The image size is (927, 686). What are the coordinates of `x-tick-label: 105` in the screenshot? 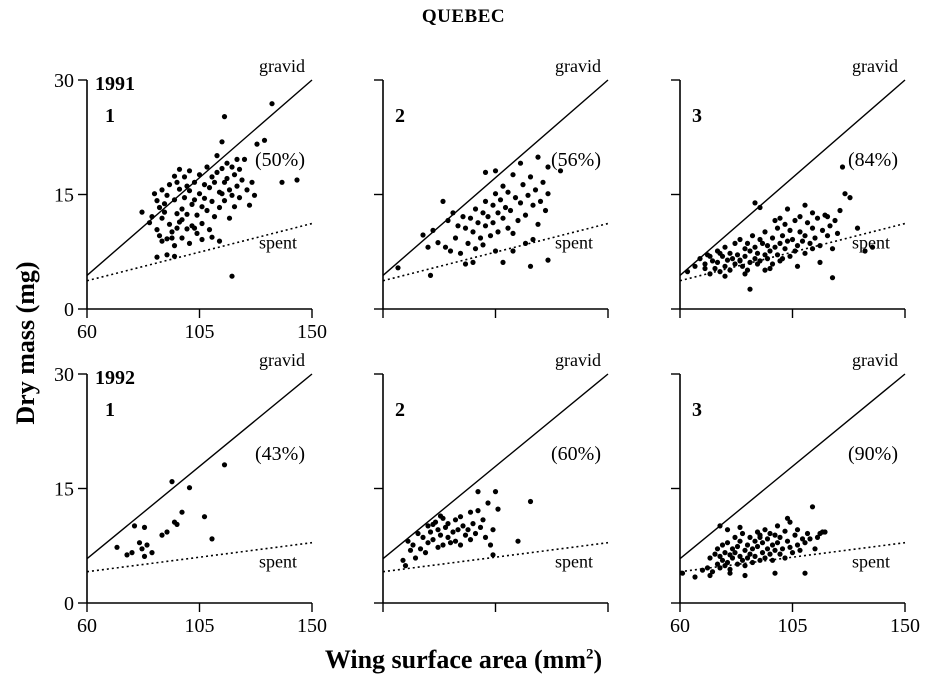 It's located at (793, 626).